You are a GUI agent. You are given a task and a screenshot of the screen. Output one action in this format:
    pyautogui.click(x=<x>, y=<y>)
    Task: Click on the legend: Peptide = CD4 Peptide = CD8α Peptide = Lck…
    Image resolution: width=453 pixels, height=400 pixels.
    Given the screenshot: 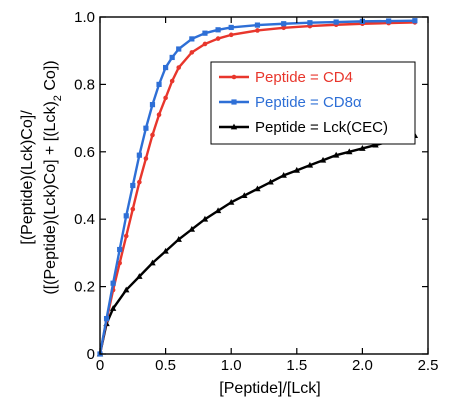 What is the action you would take?
    pyautogui.click(x=313, y=103)
    